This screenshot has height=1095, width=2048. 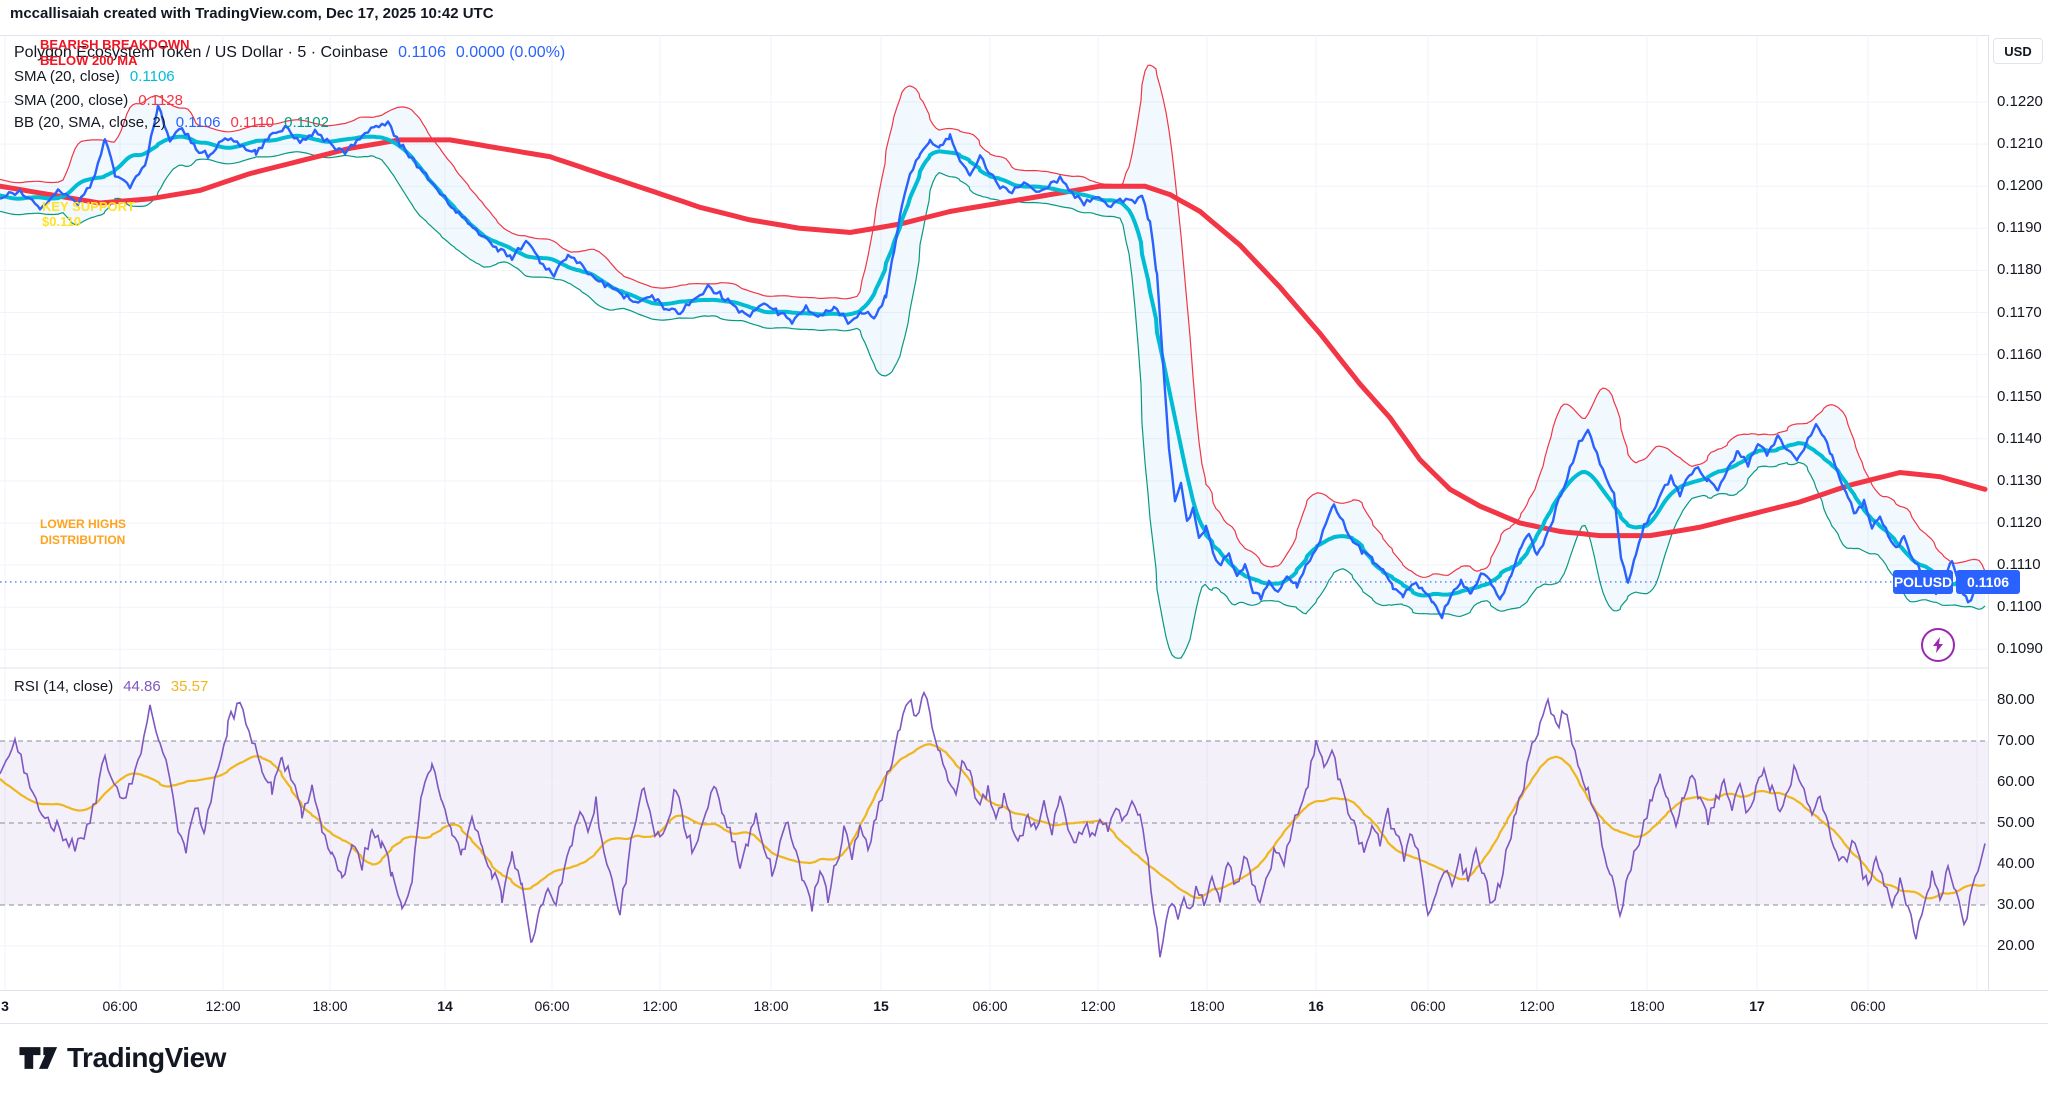 I want to click on lightning-icon, so click(x=1938, y=645).